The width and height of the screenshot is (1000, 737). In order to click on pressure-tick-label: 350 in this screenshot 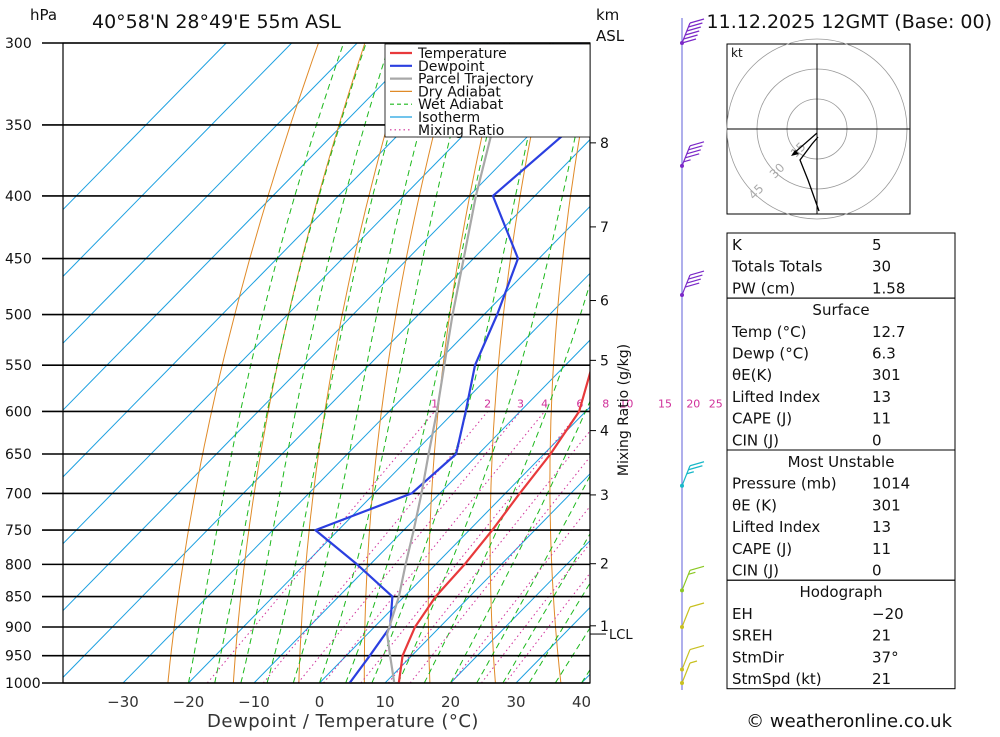, I will do `click(18, 126)`.